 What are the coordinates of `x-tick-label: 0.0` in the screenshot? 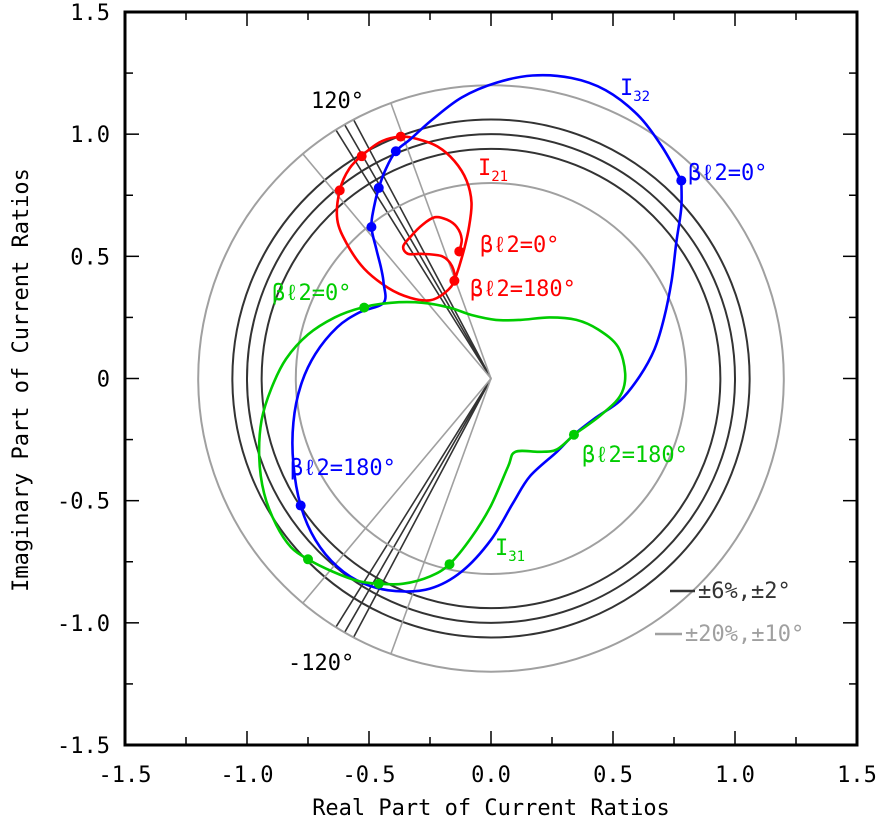 It's located at (491, 775).